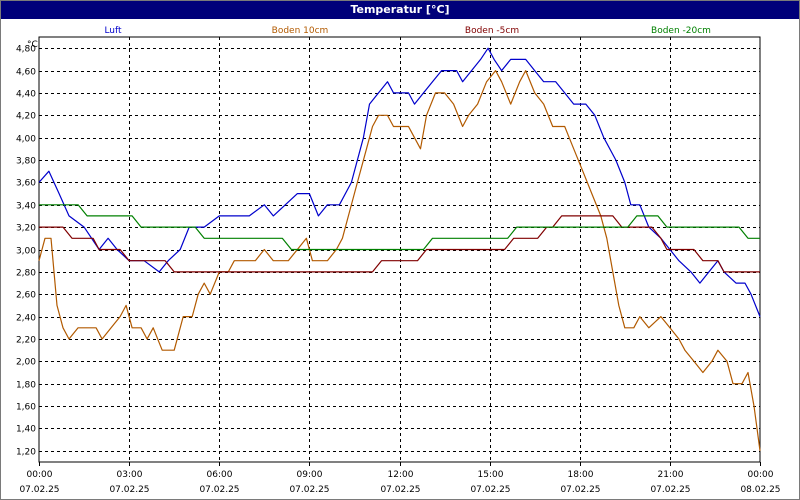 The image size is (800, 500). What do you see at coordinates (26, 207) in the screenshot?
I see `y-tick-label: 3,40` at bounding box center [26, 207].